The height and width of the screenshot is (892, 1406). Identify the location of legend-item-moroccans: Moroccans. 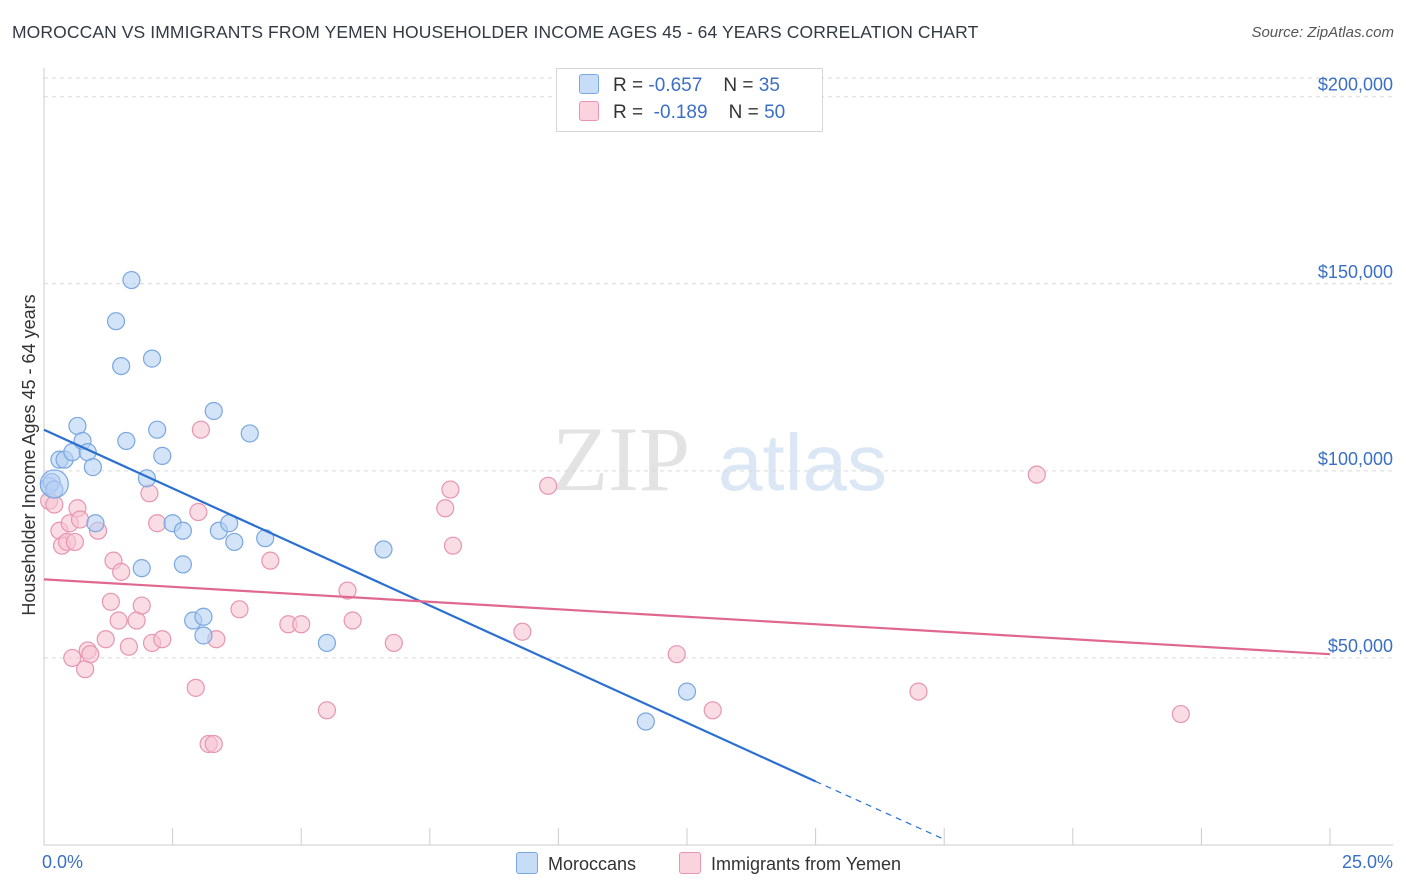
(576, 863).